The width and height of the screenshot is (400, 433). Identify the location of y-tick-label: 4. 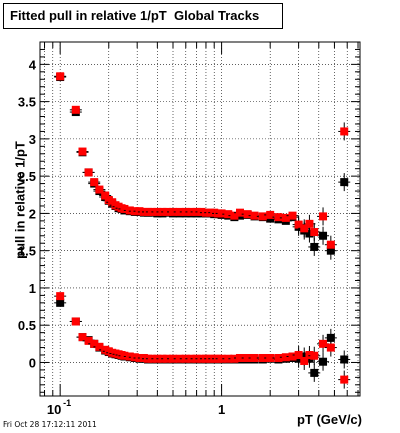
(33, 64).